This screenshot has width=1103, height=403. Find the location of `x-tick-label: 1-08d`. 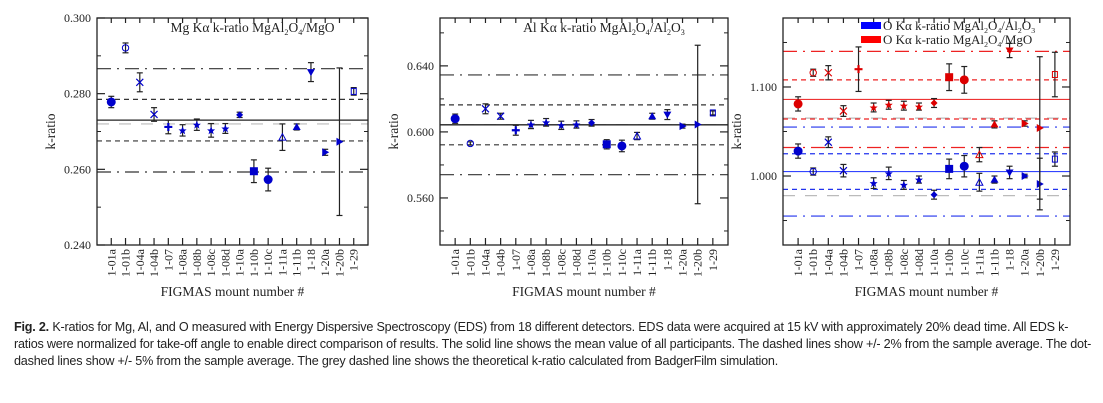

x-tick-label: 1-08d is located at coordinates (919, 263).